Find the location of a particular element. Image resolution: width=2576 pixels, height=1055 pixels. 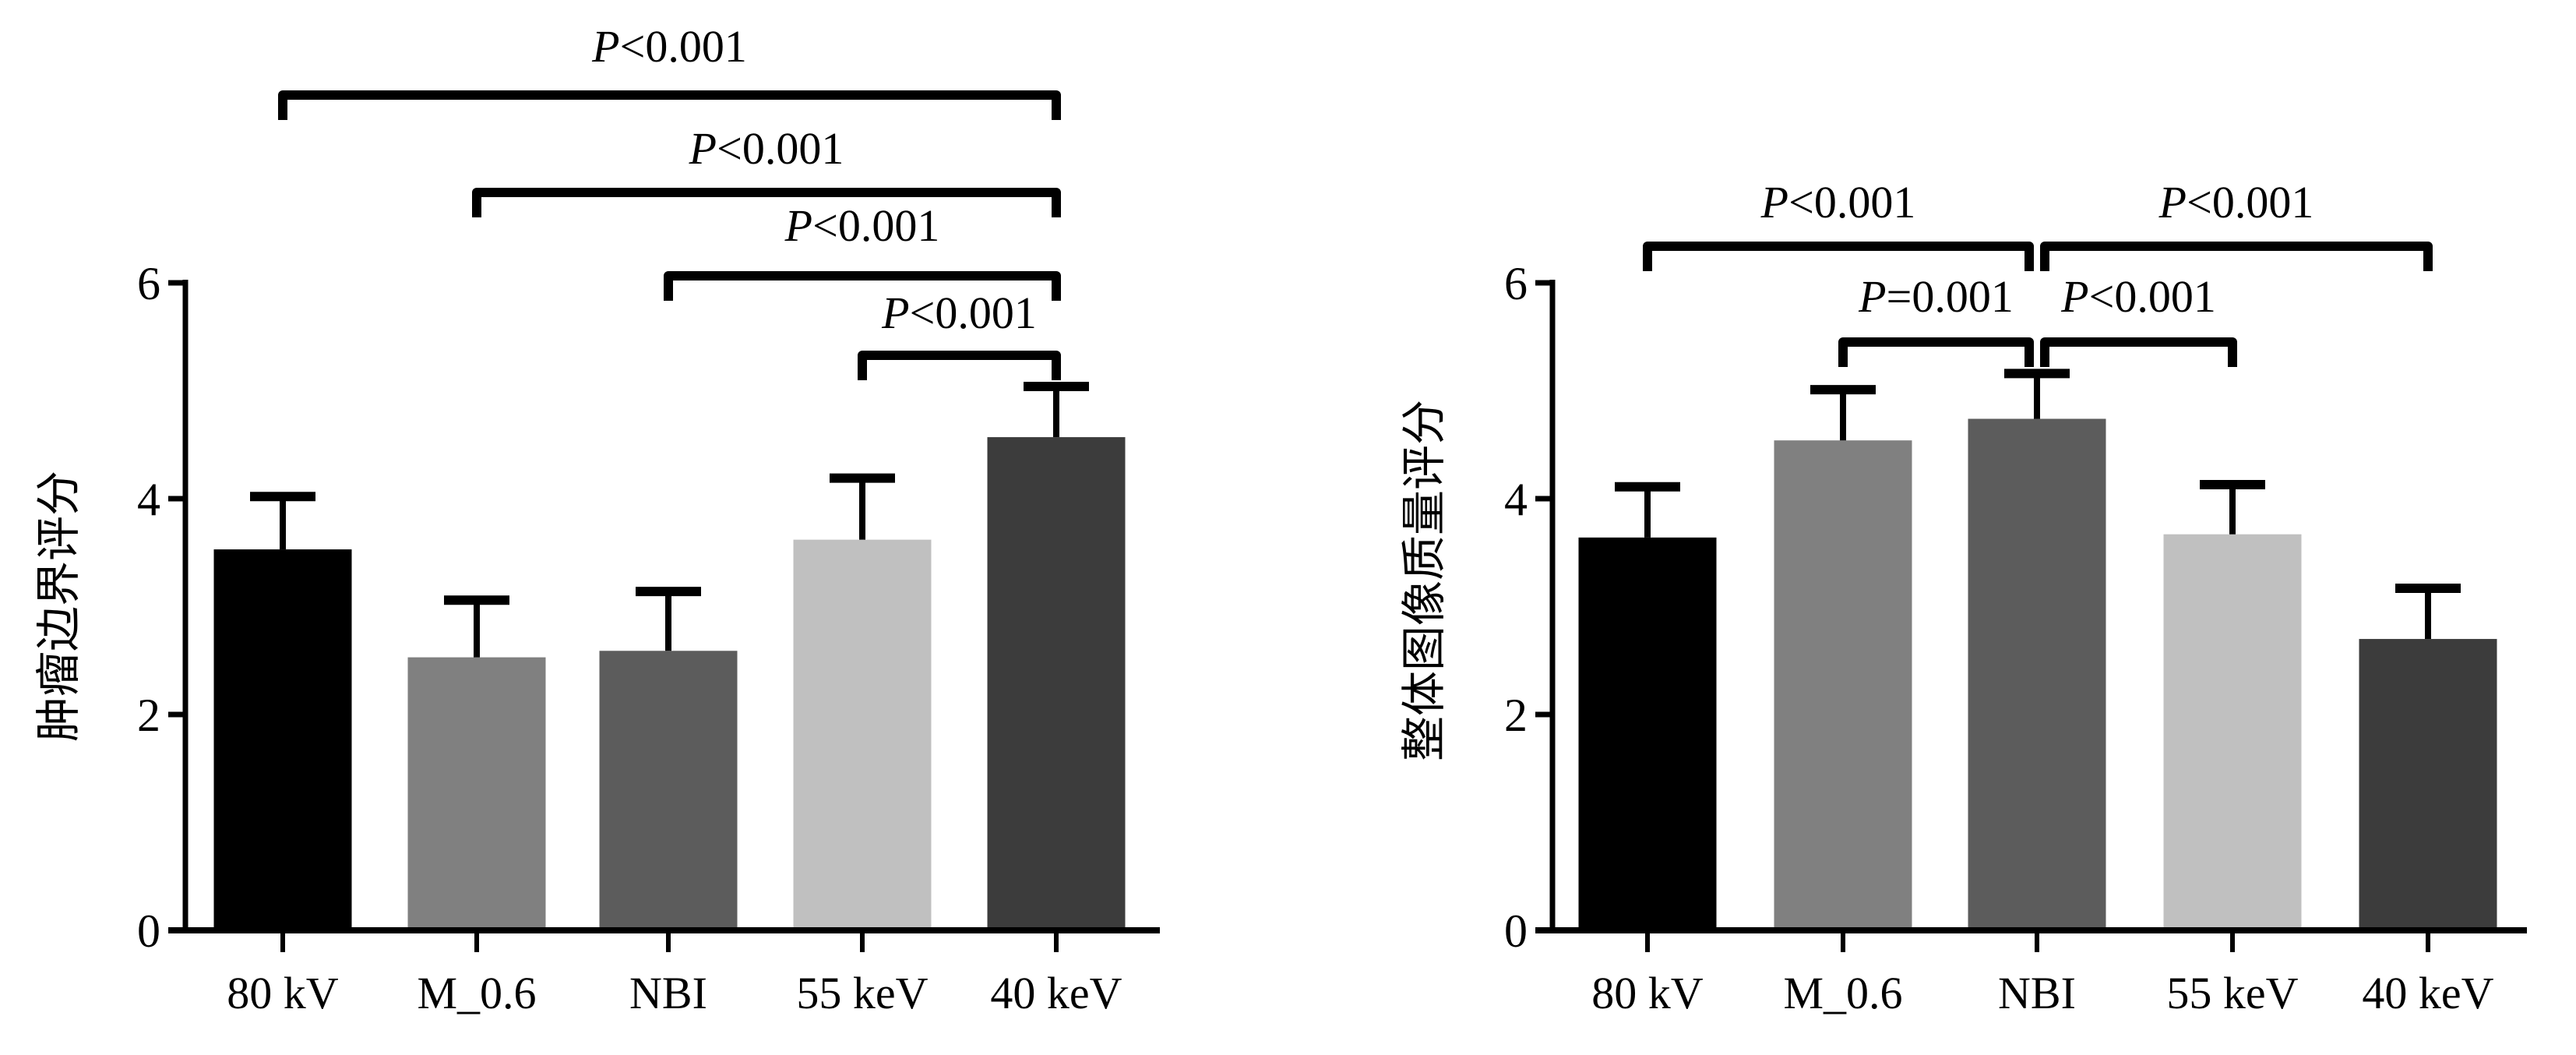

y-axis-label: 整体图像质量评分 is located at coordinates (1423, 580).